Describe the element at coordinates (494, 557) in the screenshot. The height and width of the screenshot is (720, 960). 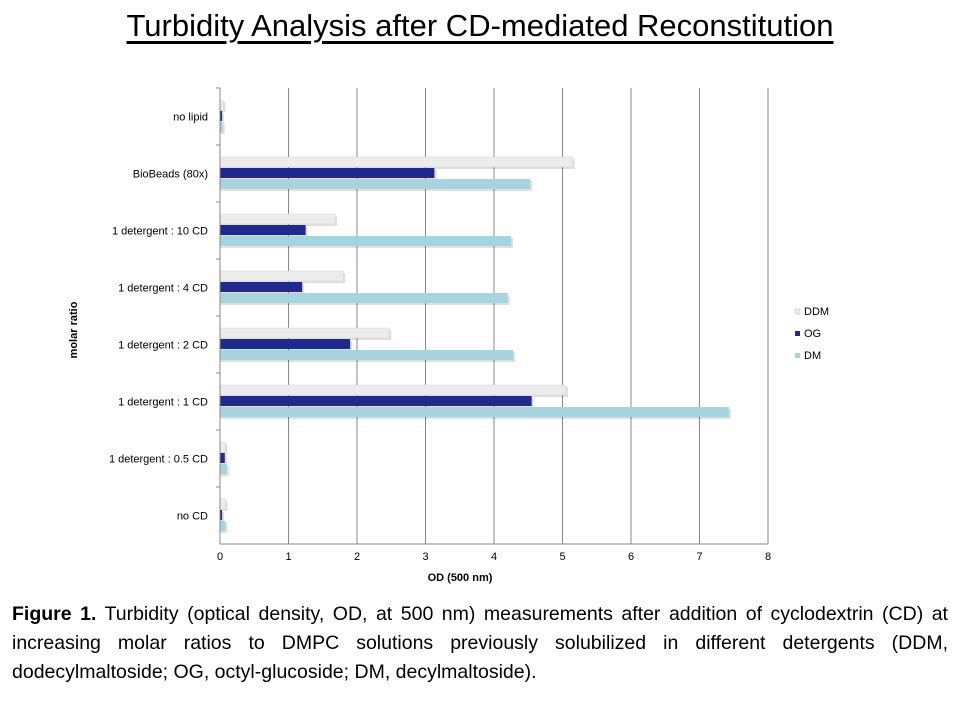
I see `x-tick-label: 4` at that location.